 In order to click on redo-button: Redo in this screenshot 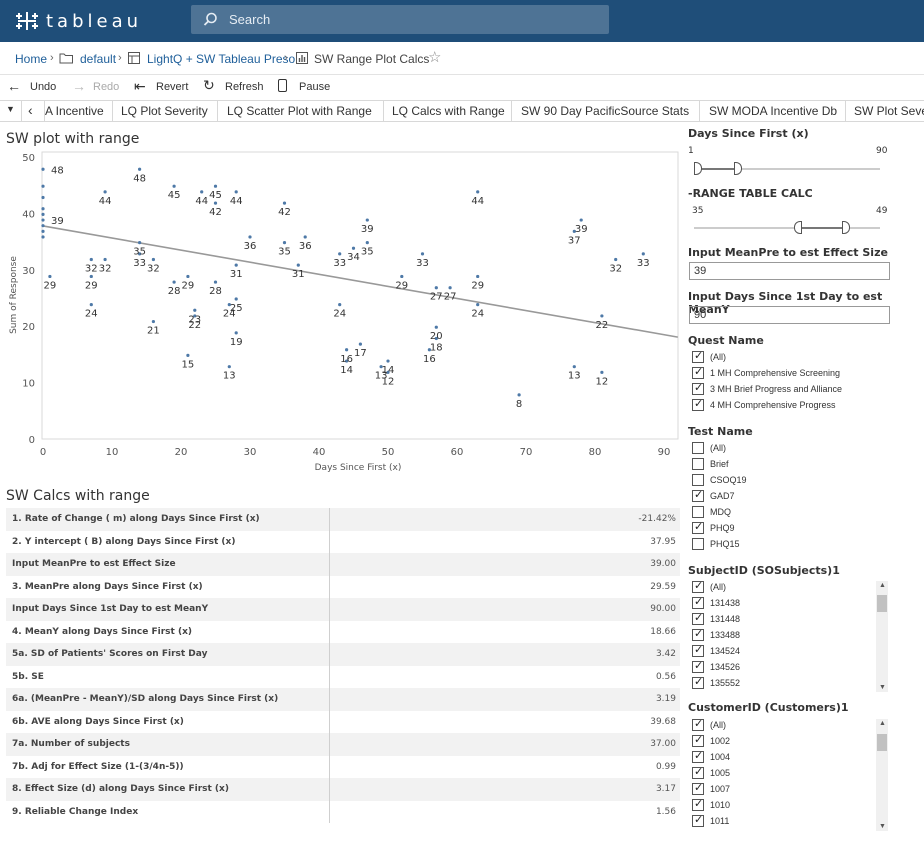, I will do `click(106, 87)`.